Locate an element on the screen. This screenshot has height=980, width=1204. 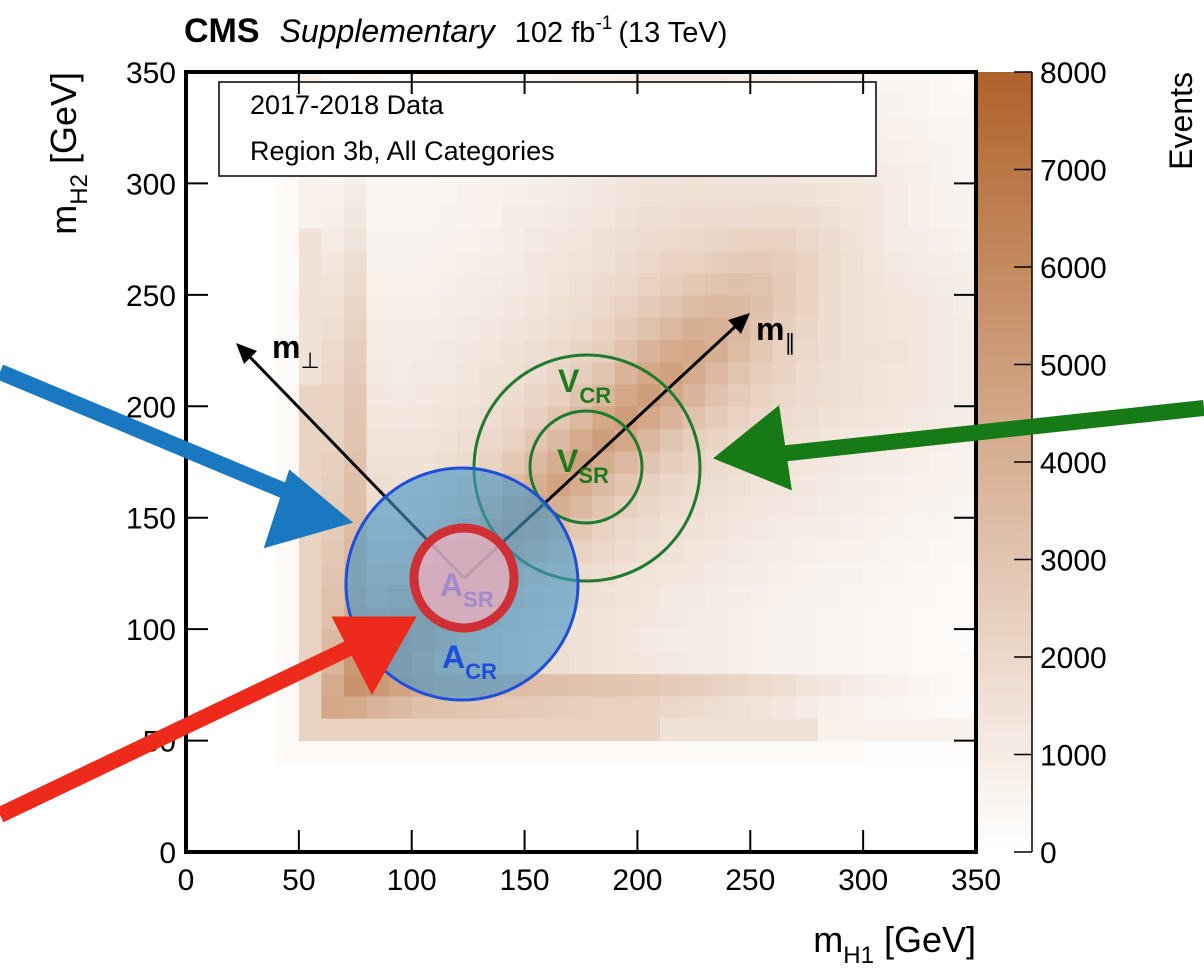
region-symbol: V is located at coordinates (568, 461).